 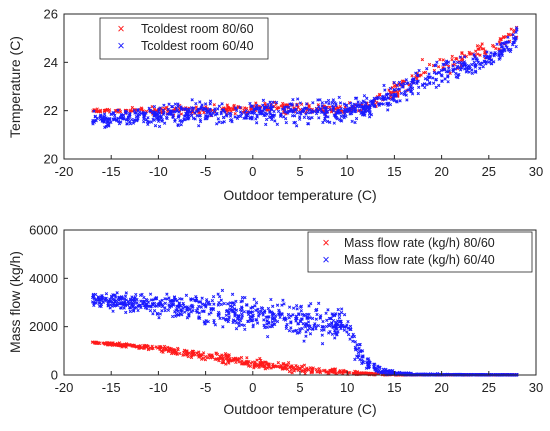 I want to click on legend-label-80-60: Mass flow rate (kg/h) 80/60, so click(x=419, y=243).